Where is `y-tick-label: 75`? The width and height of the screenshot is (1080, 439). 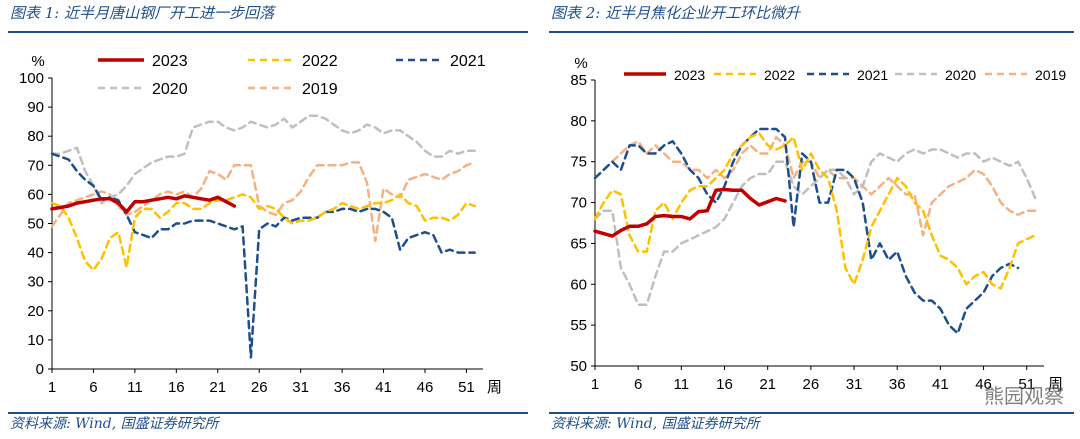
y-tick-label: 75 is located at coordinates (578, 162).